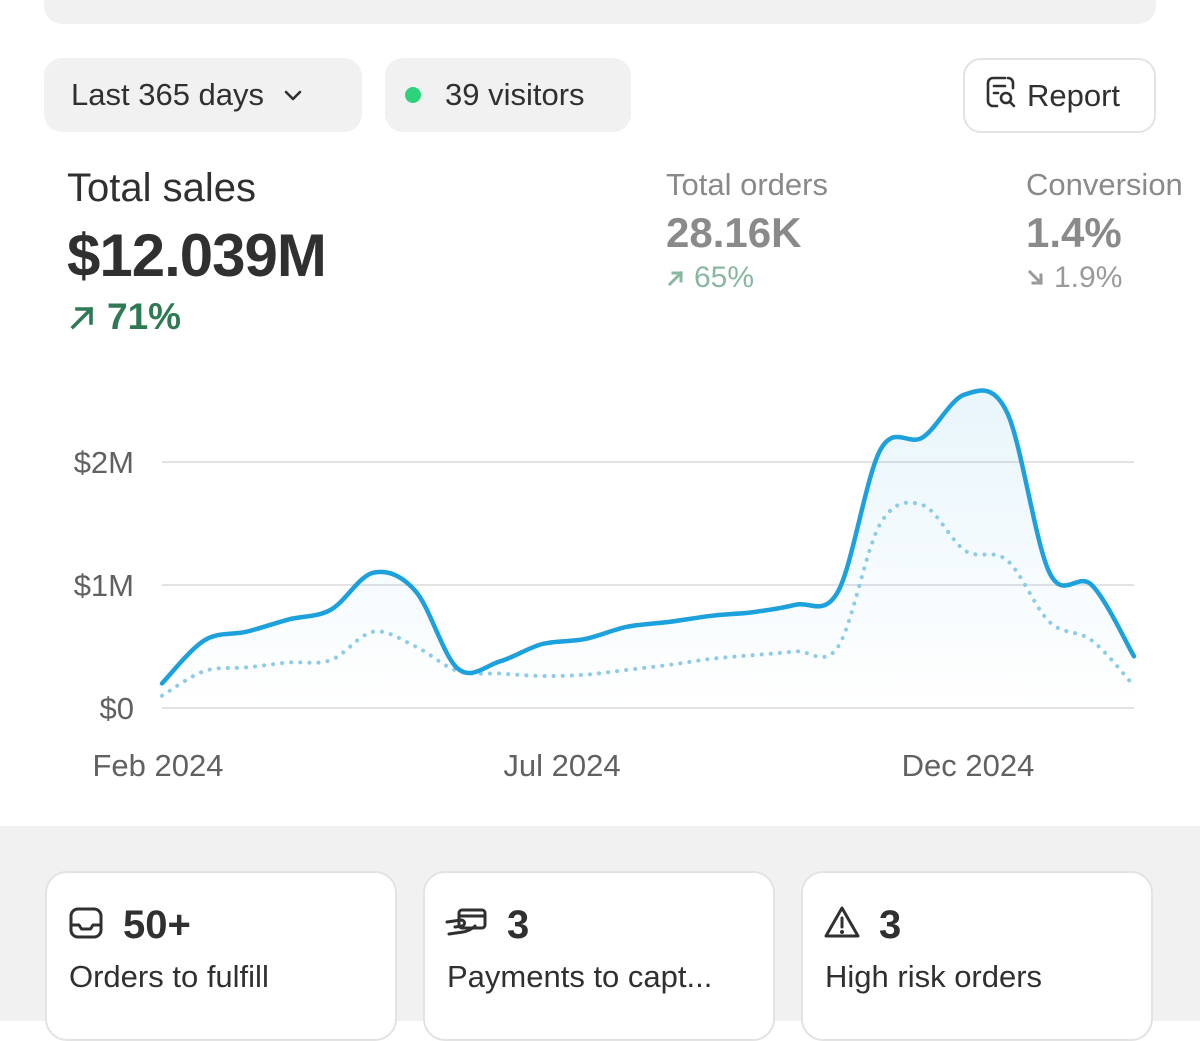 This screenshot has width=1200, height=1041. What do you see at coordinates (518, 925) in the screenshot?
I see `payments-to-capture-count: 3` at bounding box center [518, 925].